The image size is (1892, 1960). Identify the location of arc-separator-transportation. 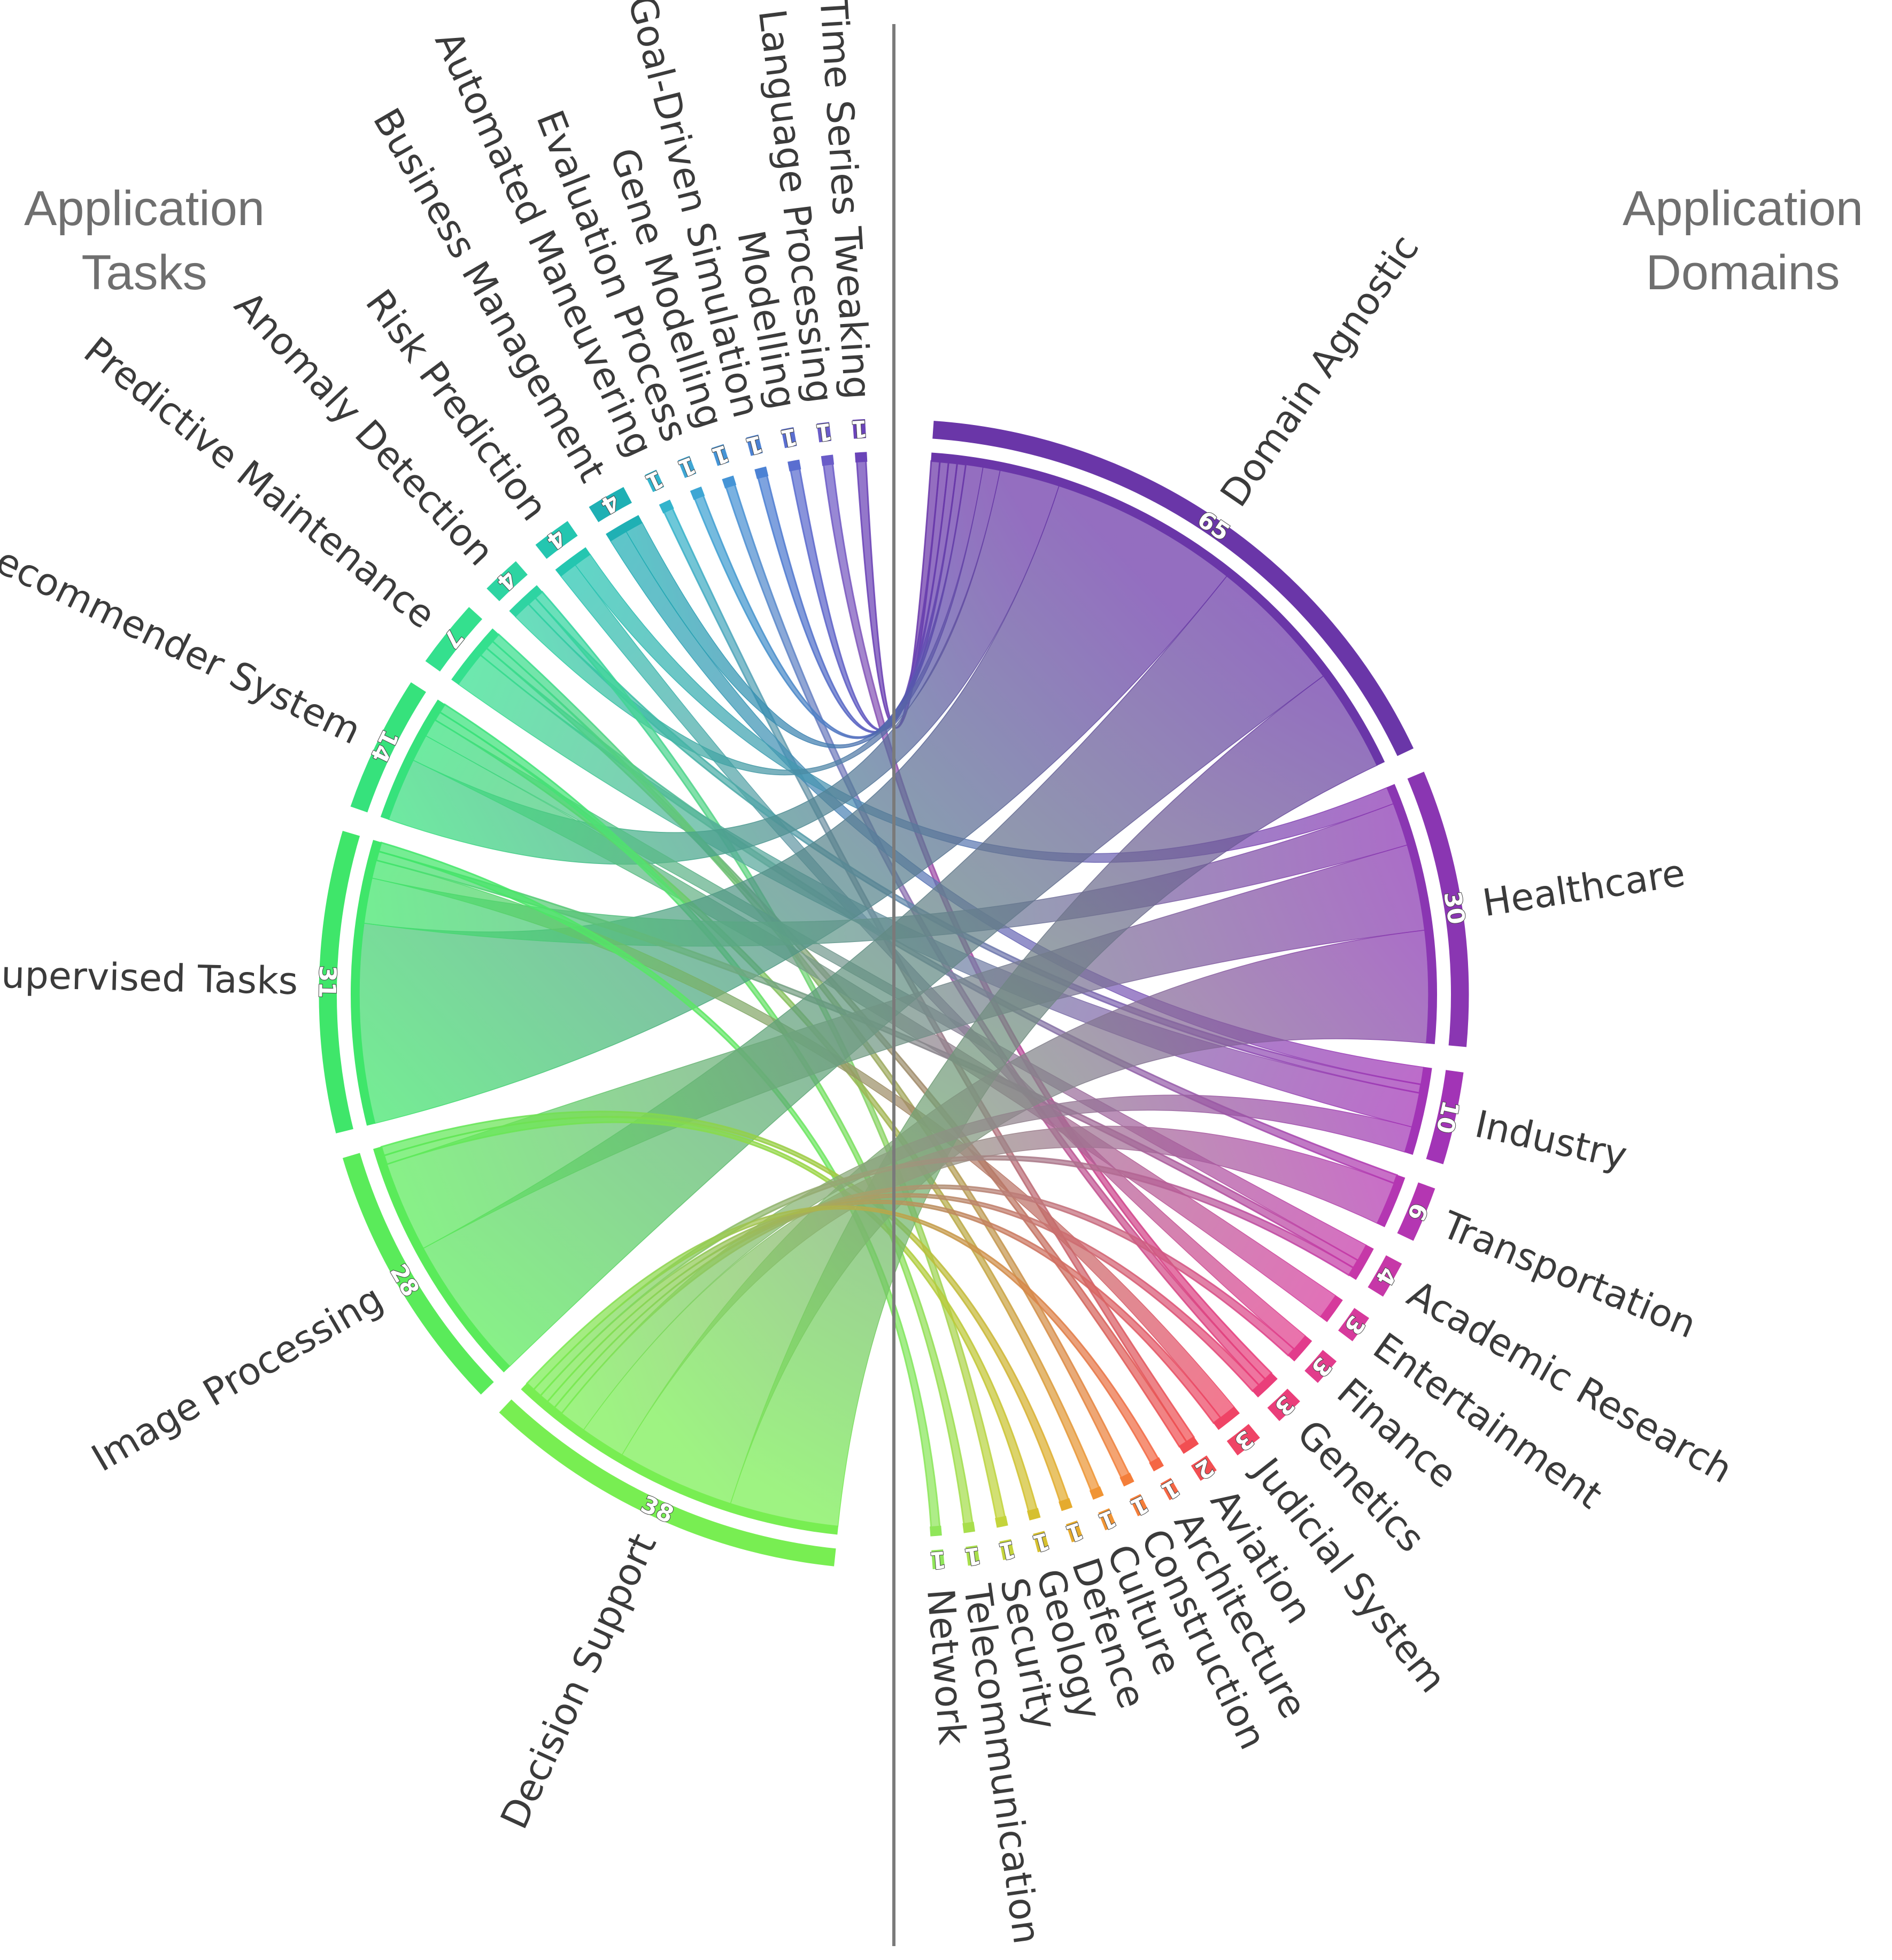
(1402, 1205).